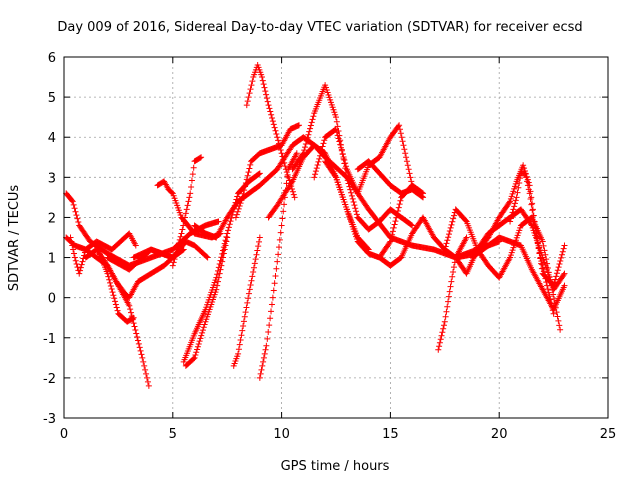 The image size is (640, 480). What do you see at coordinates (49, 239) in the screenshot?
I see `y-tick-labels: -3 -2 -1 0 1 2 3 4 5 6` at bounding box center [49, 239].